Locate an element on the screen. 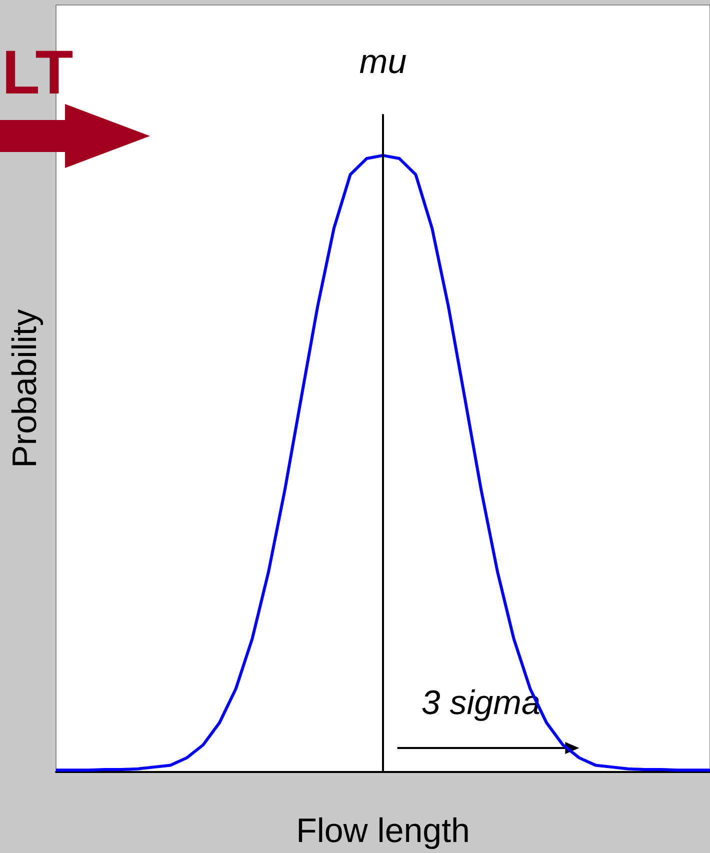 Image resolution: width=710 pixels, height=853 pixels. x-axis-title: Flow length is located at coordinates (383, 831).